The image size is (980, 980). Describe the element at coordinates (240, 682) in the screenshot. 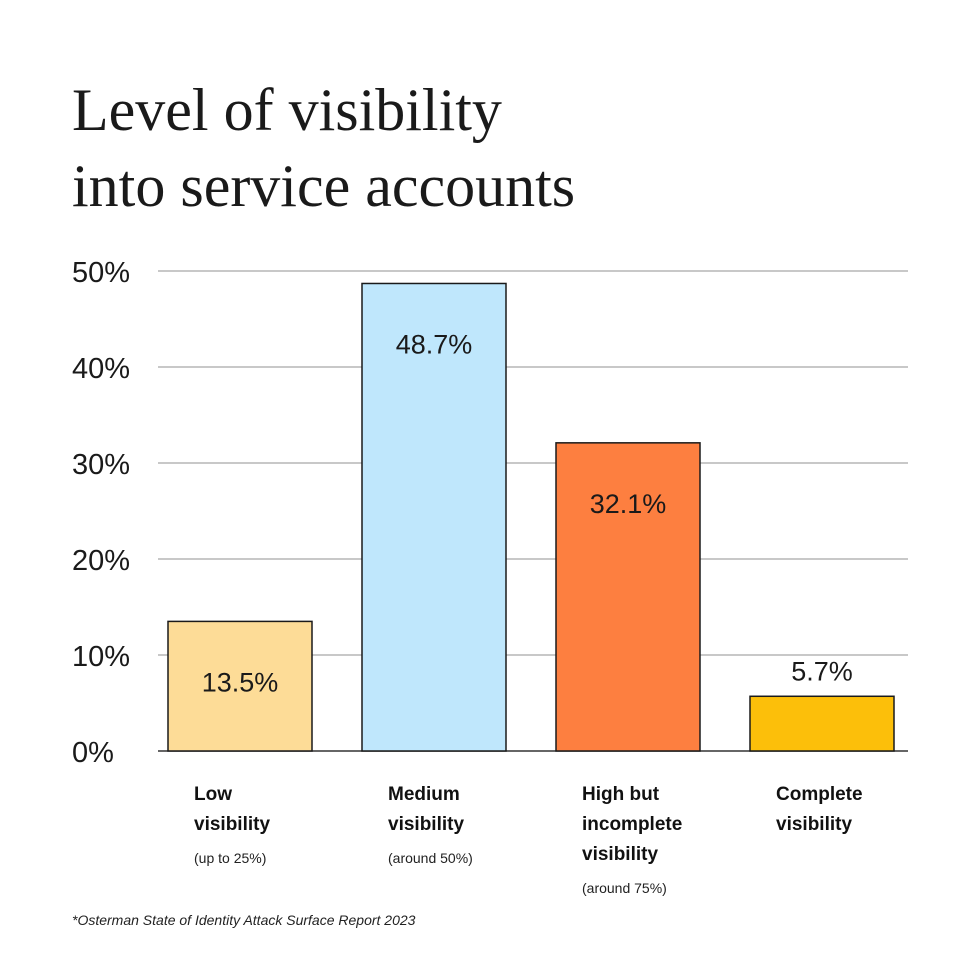

I see `value-label: 13.5%` at that location.